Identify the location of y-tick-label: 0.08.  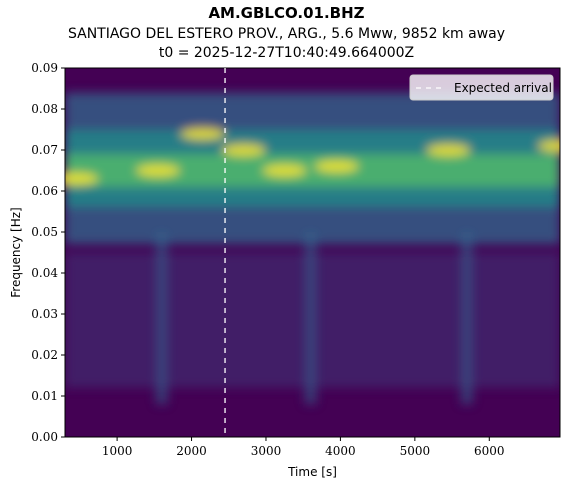
(44, 109).